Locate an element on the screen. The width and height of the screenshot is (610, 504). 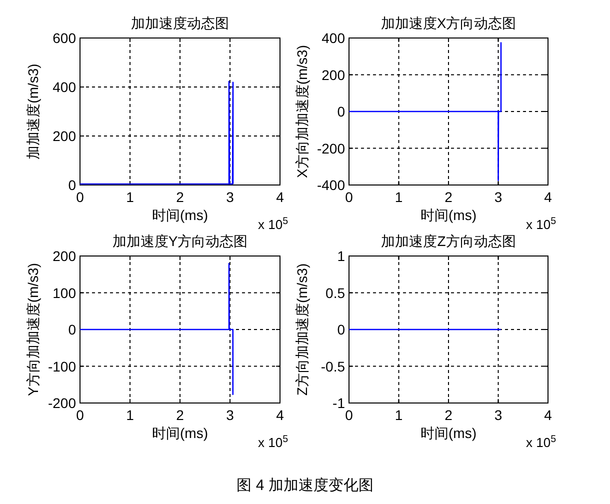
chart-title: 加加速度Z方向动态图 is located at coordinates (448, 241).